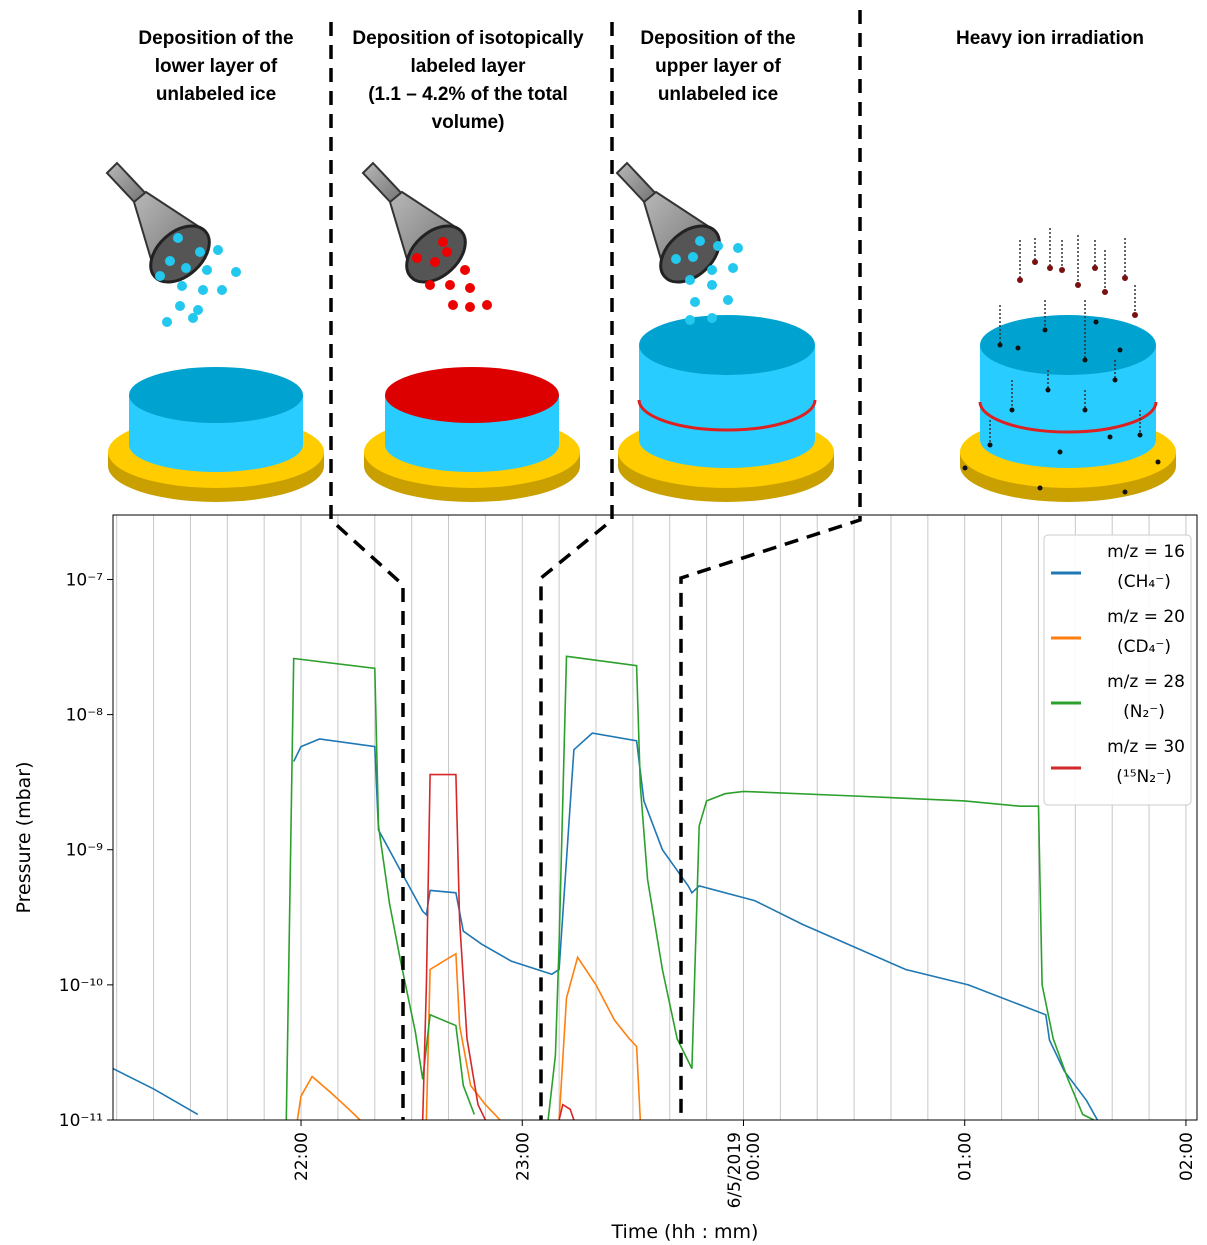 The image size is (1207, 1245). What do you see at coordinates (498, 946) in the screenshot?
I see `series-line` at bounding box center [498, 946].